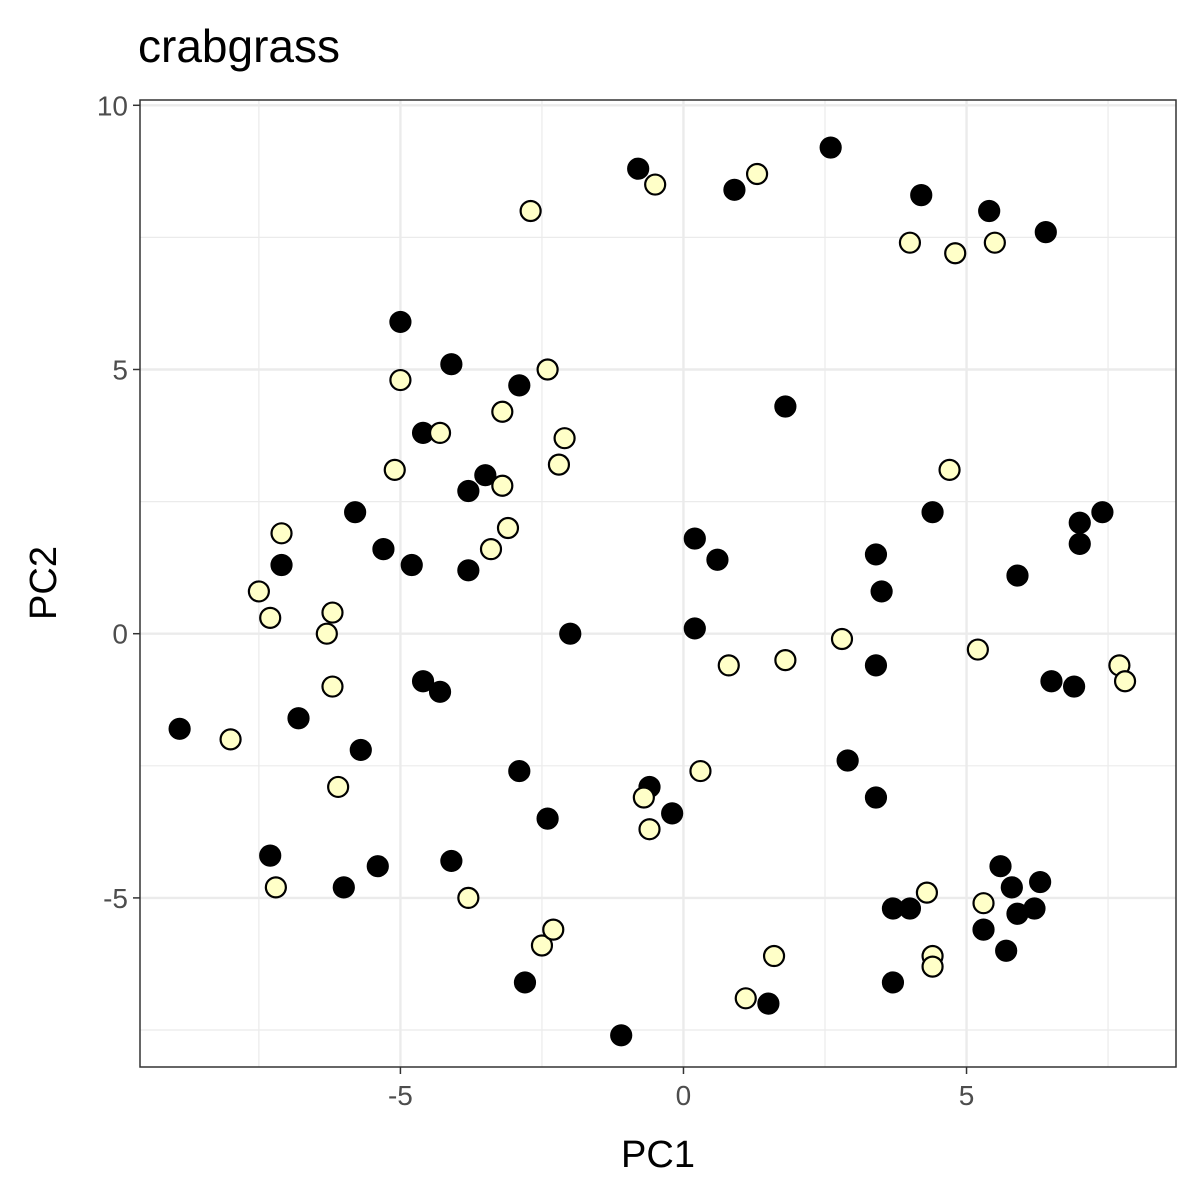 The width and height of the screenshot is (1200, 1200). What do you see at coordinates (44, 583) in the screenshot?
I see `y-axis-title: PC2` at bounding box center [44, 583].